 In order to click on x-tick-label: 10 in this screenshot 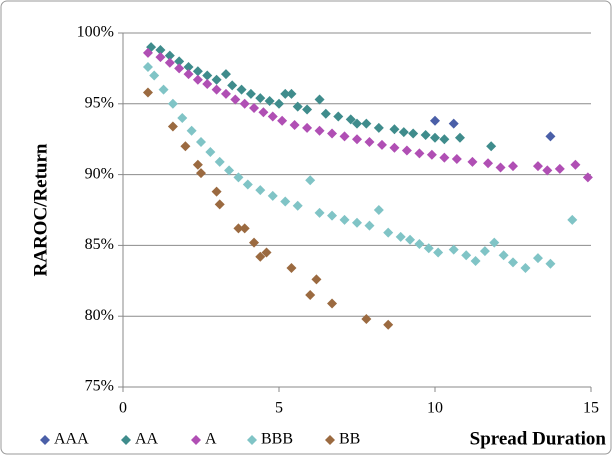, I will do `click(435, 408)`.